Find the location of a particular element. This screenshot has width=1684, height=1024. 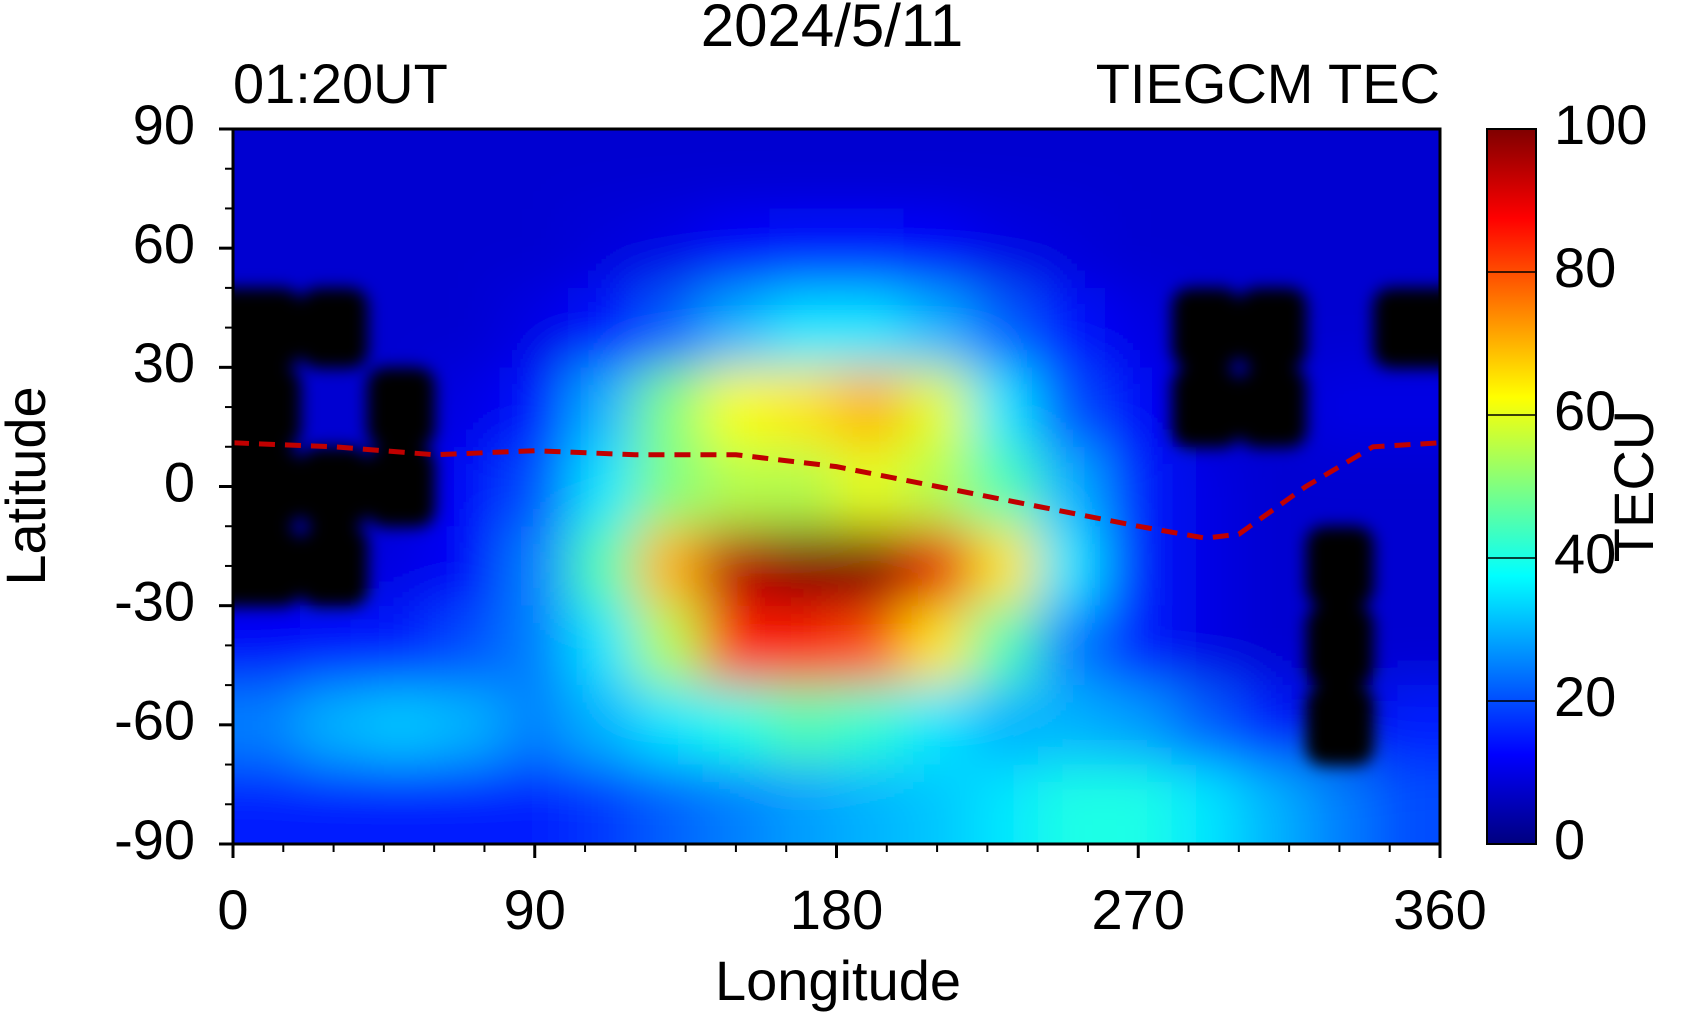

colorbar-tick-label: 0 is located at coordinates (1569, 839).